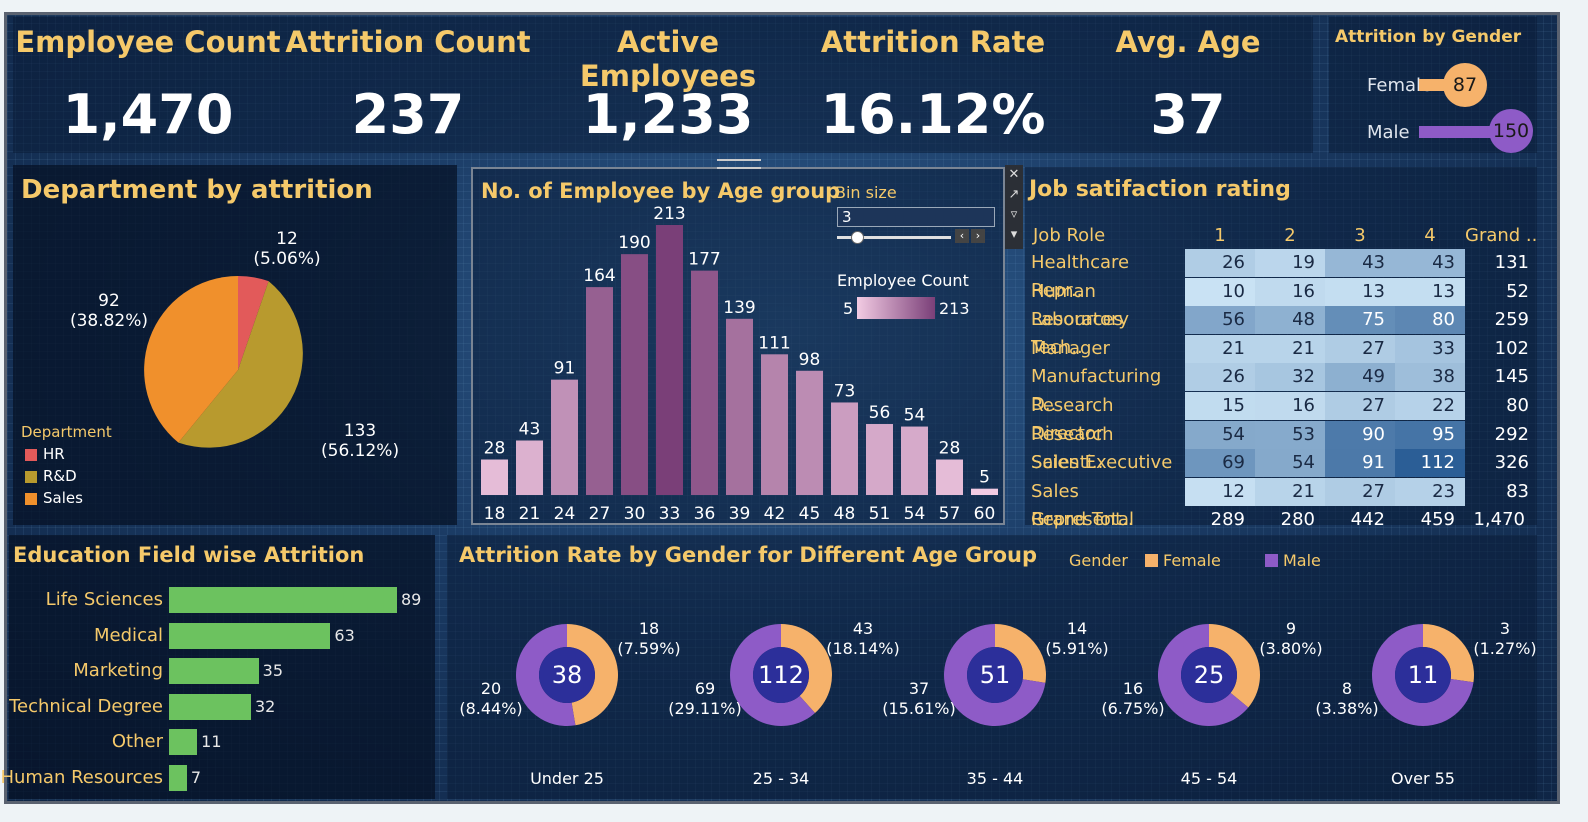 The width and height of the screenshot is (1588, 822). Describe the element at coordinates (137, 741) in the screenshot. I see `edu-label: Other` at that location.